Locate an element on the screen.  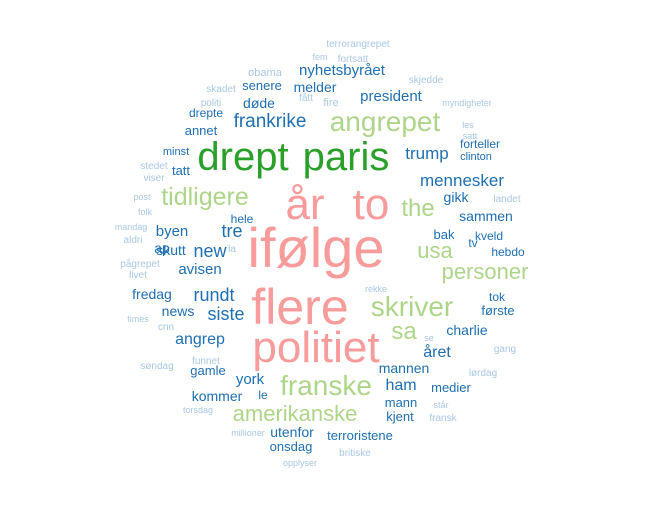
cloud-word: terroristene is located at coordinates (360, 435).